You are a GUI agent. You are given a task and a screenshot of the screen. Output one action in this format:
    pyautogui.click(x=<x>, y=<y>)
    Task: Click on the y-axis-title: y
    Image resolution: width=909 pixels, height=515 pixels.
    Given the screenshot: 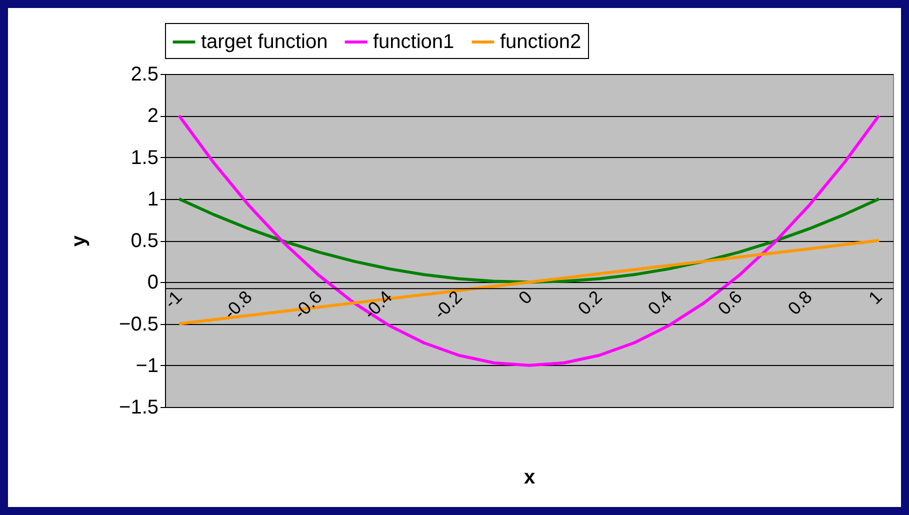 What is the action you would take?
    pyautogui.click(x=79, y=240)
    